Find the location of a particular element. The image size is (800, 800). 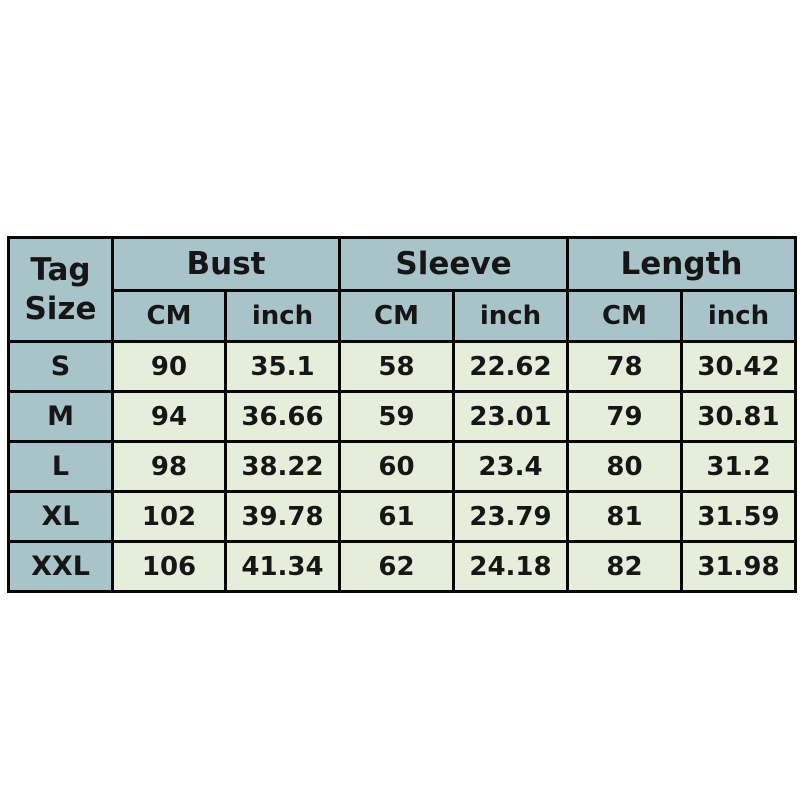

tag-size-line2: Size is located at coordinates (60, 308).